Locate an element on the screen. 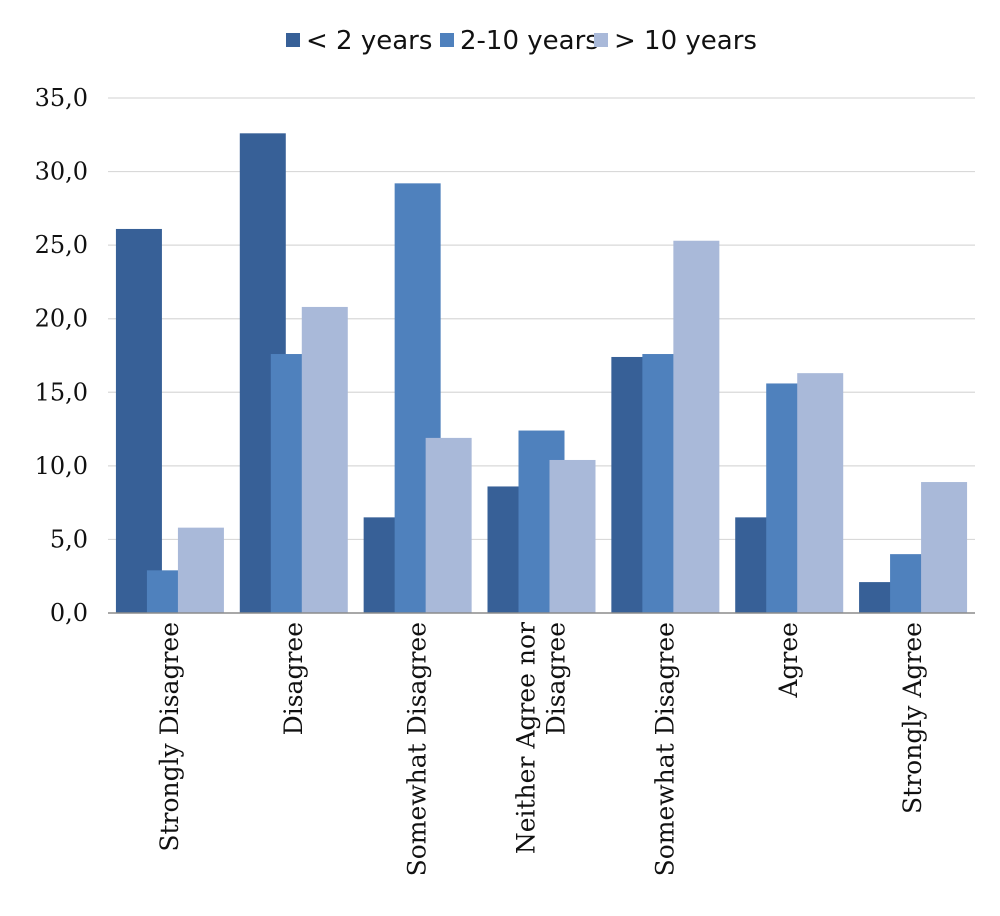  x-category-label: Strongly Disagree is located at coordinates (169, 737).